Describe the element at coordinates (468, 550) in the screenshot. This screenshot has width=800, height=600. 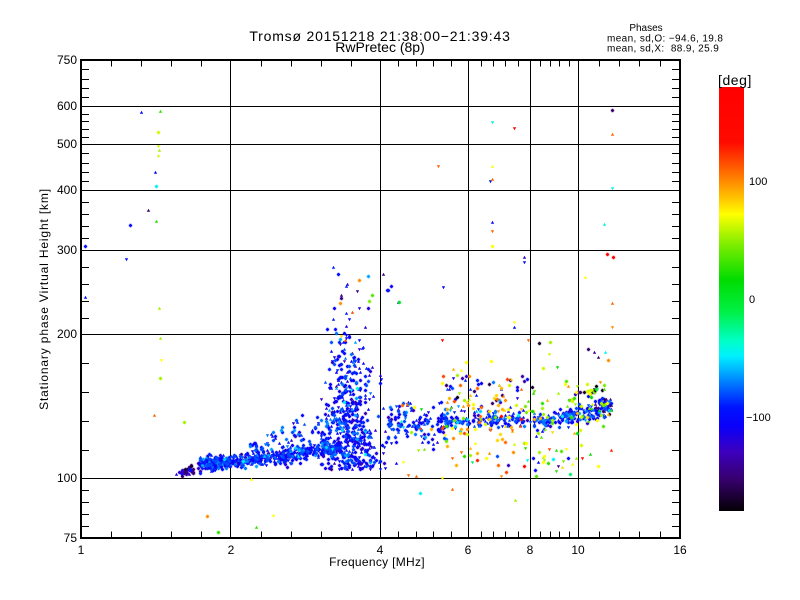
I see `svg-text: 6` at that location.